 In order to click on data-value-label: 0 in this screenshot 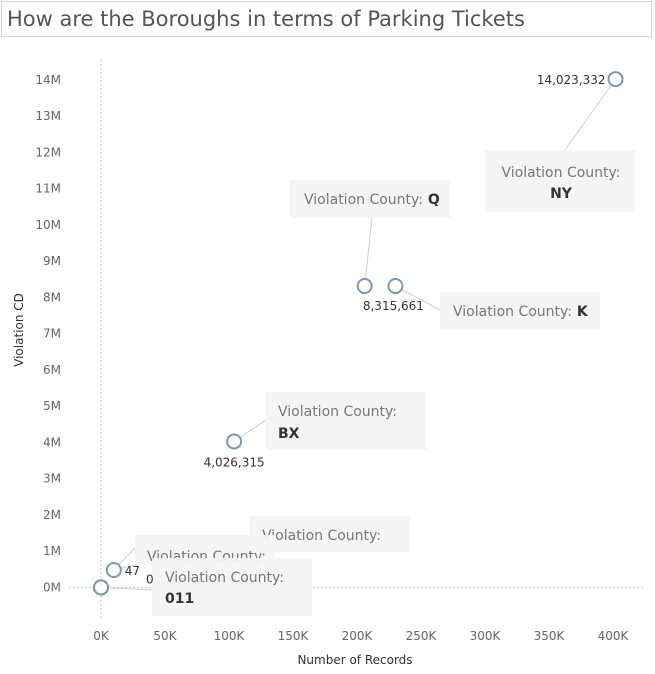, I will do `click(150, 579)`.